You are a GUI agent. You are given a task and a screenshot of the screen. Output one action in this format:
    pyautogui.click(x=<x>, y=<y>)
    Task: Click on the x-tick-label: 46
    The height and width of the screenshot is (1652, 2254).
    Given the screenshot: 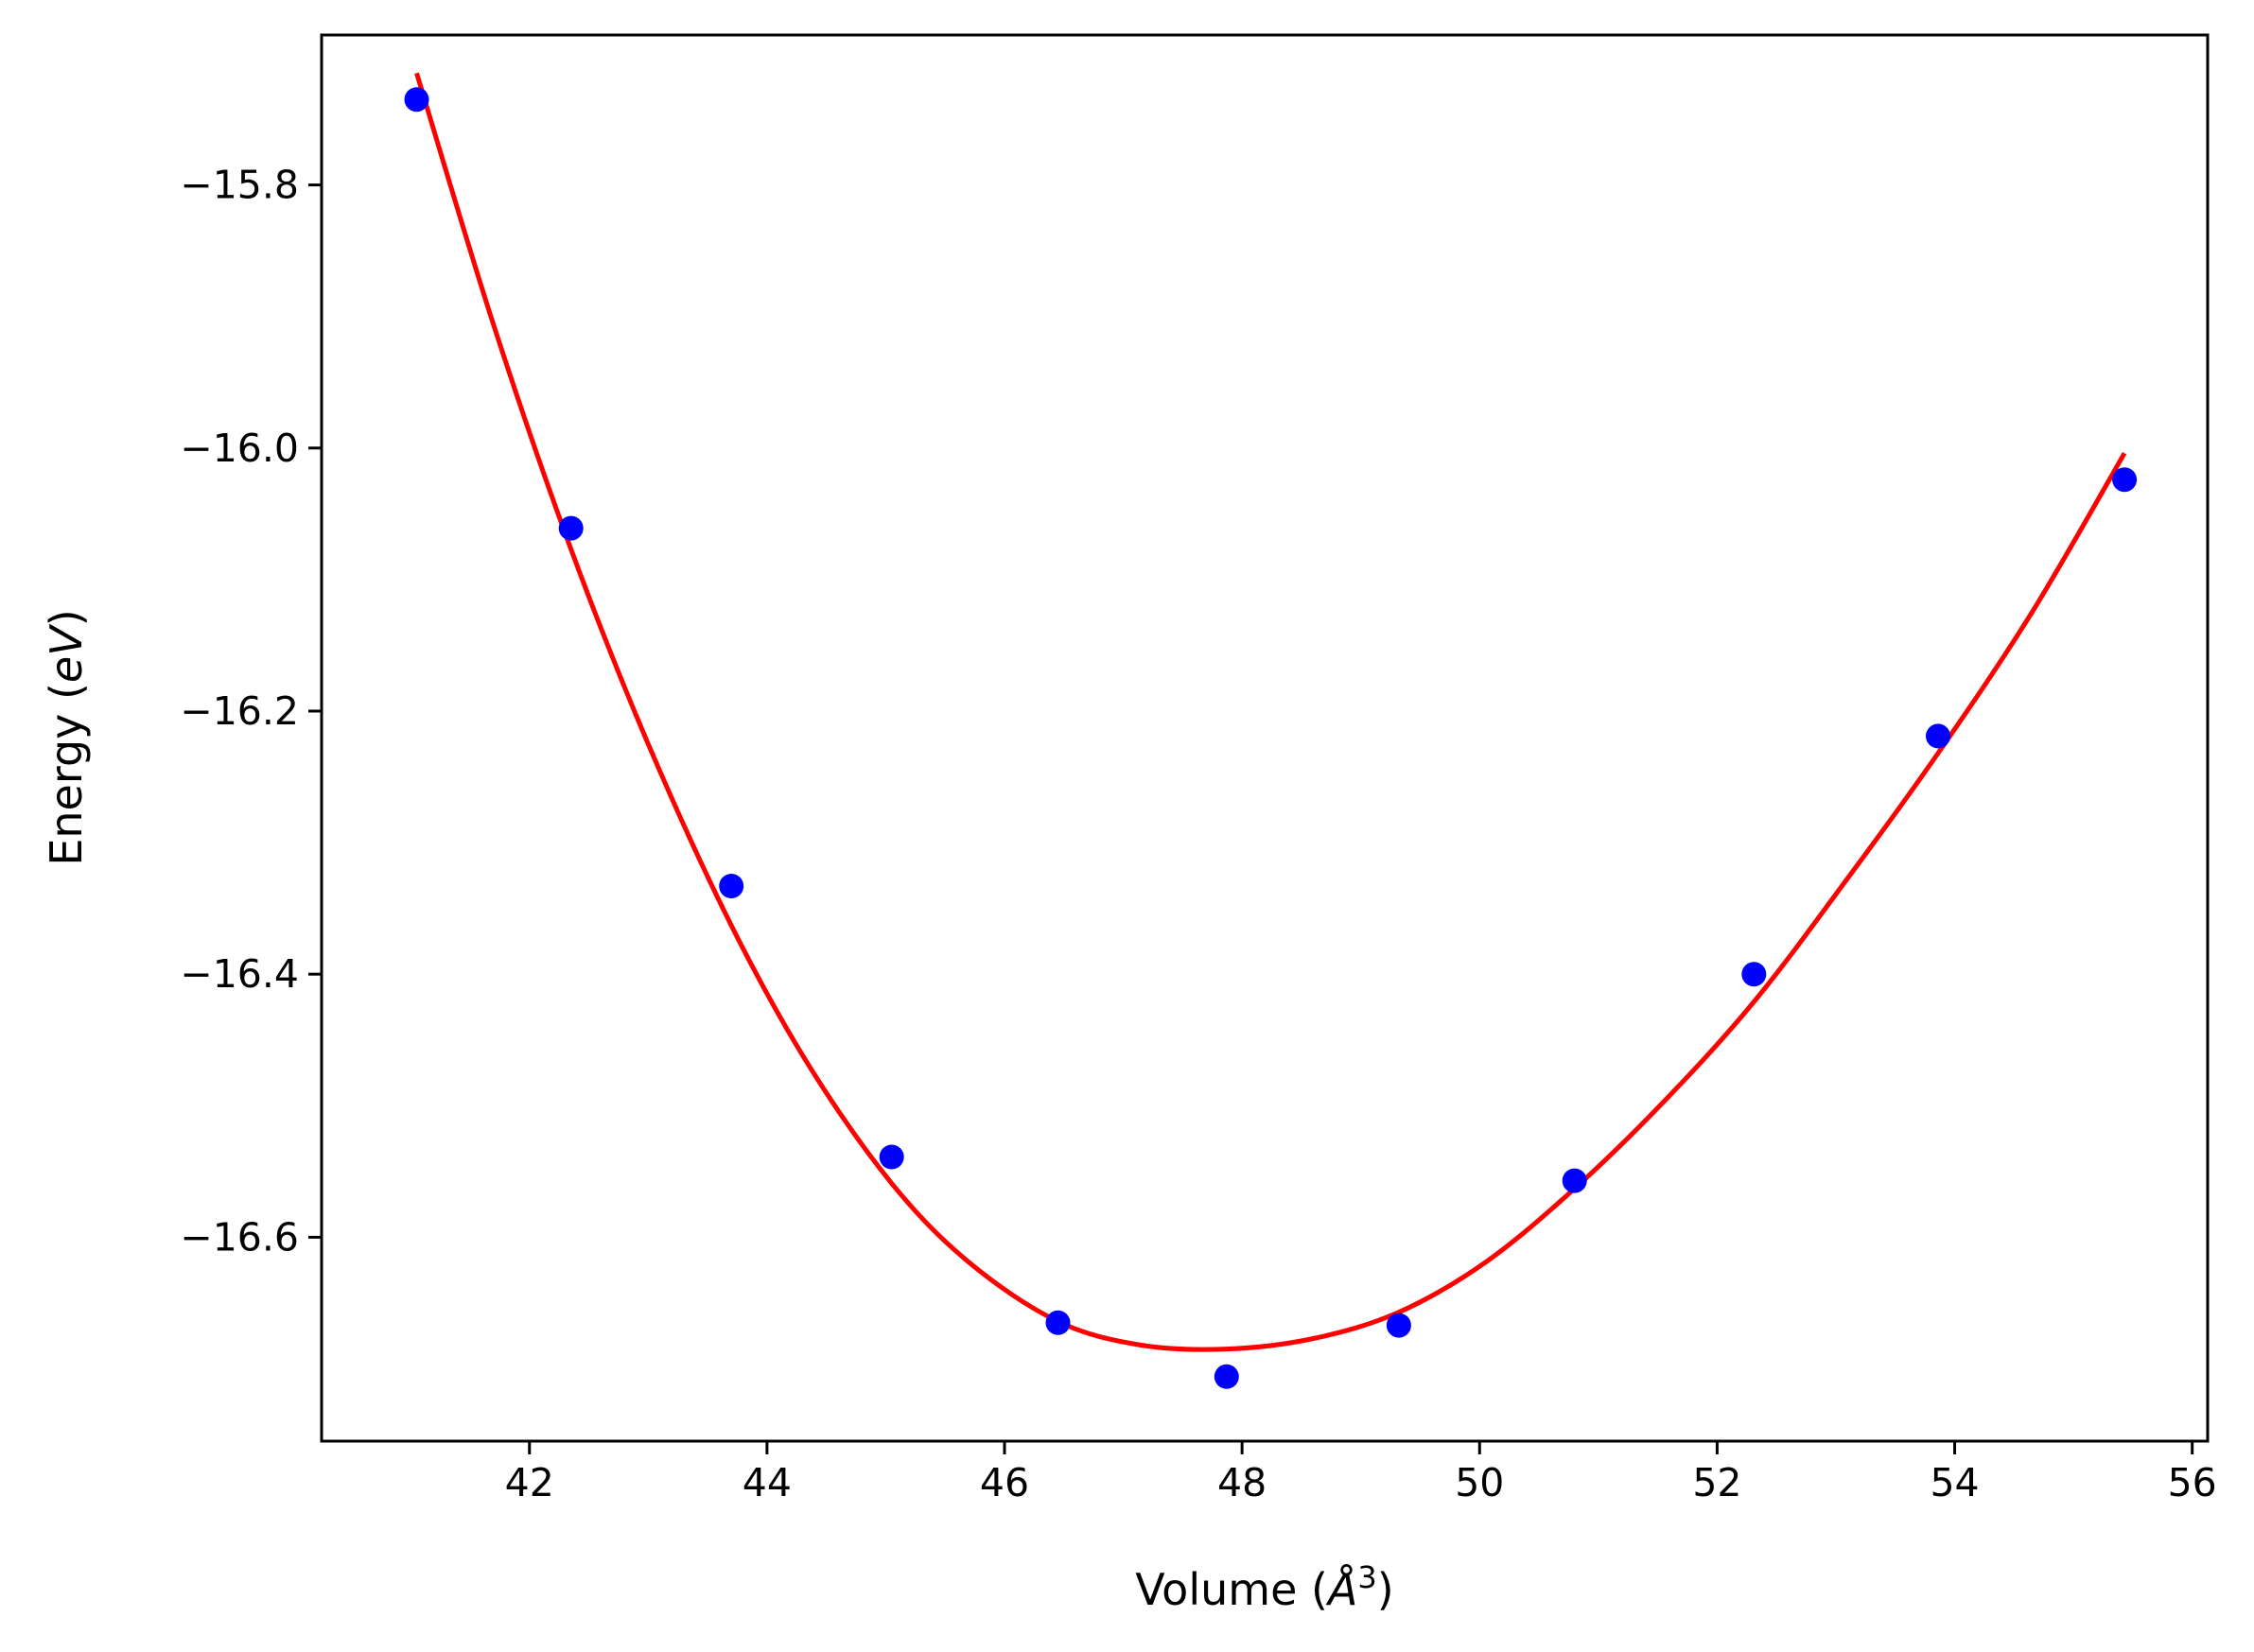 What is the action you would take?
    pyautogui.click(x=1005, y=1483)
    